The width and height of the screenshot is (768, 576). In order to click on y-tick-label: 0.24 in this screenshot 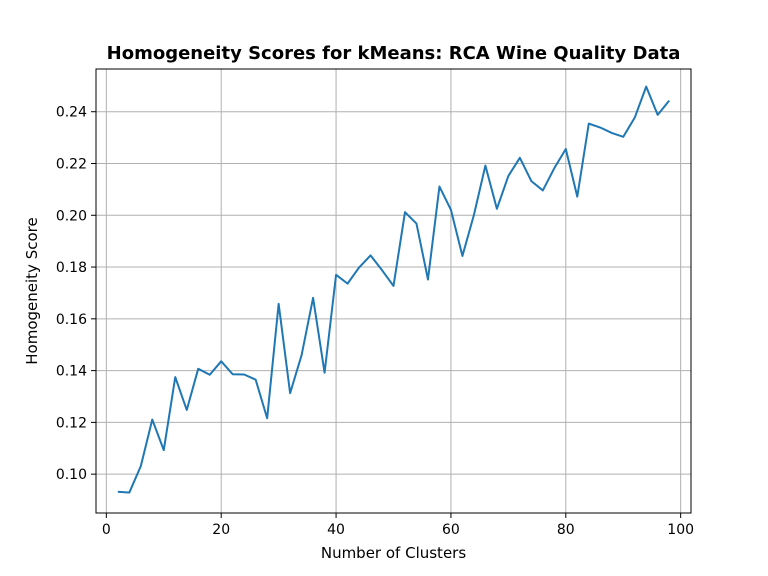, I will do `click(71, 113)`.